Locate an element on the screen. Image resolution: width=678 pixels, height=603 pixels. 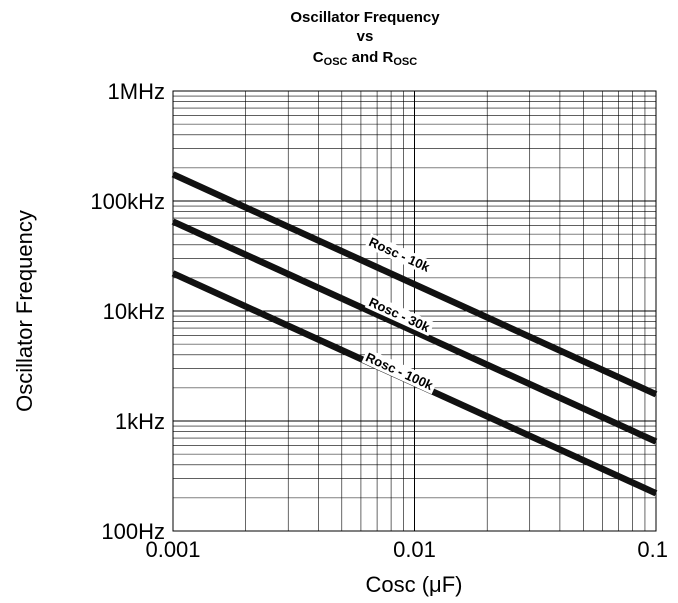
chart-title-line-2: vs is located at coordinates (365, 36).